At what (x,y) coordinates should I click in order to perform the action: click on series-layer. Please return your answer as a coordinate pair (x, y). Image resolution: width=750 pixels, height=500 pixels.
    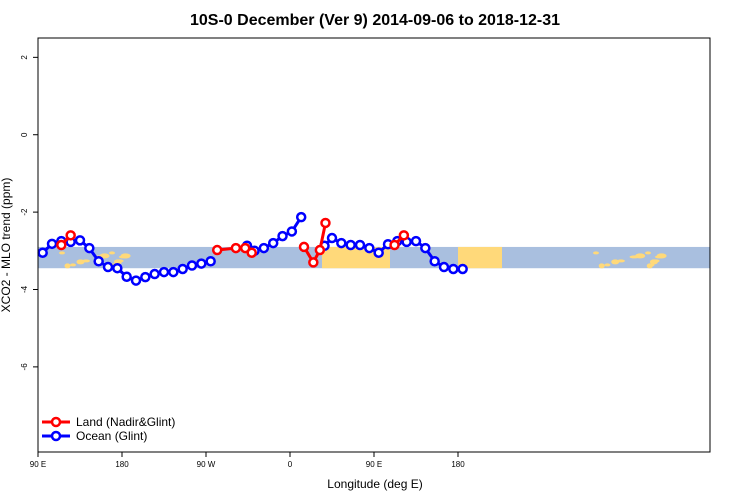
    Looking at the image, I should click on (252, 248).